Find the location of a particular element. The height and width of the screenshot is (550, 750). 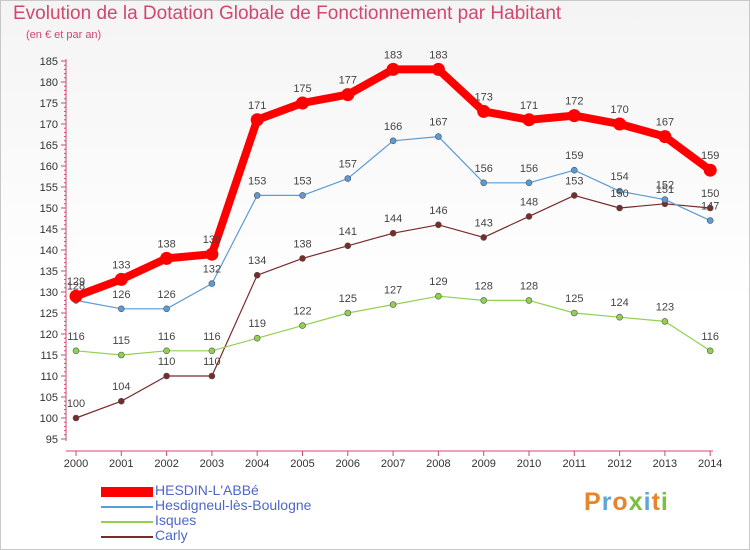

logo-letter-1: r is located at coordinates (607, 502).